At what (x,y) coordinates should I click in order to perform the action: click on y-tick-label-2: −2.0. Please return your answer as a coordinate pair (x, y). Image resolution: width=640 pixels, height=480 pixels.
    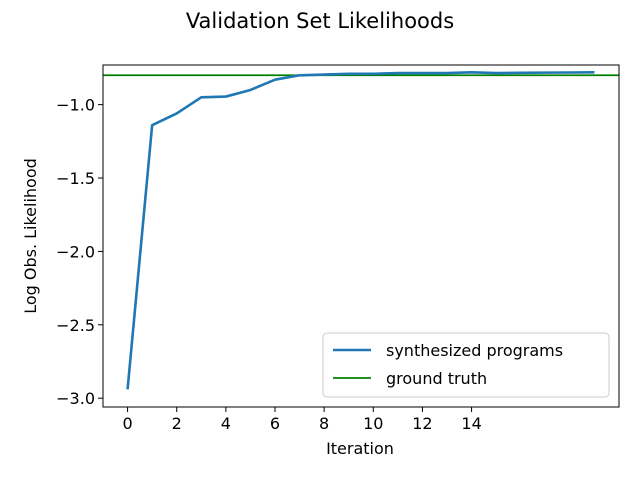
    Looking at the image, I should click on (75, 251).